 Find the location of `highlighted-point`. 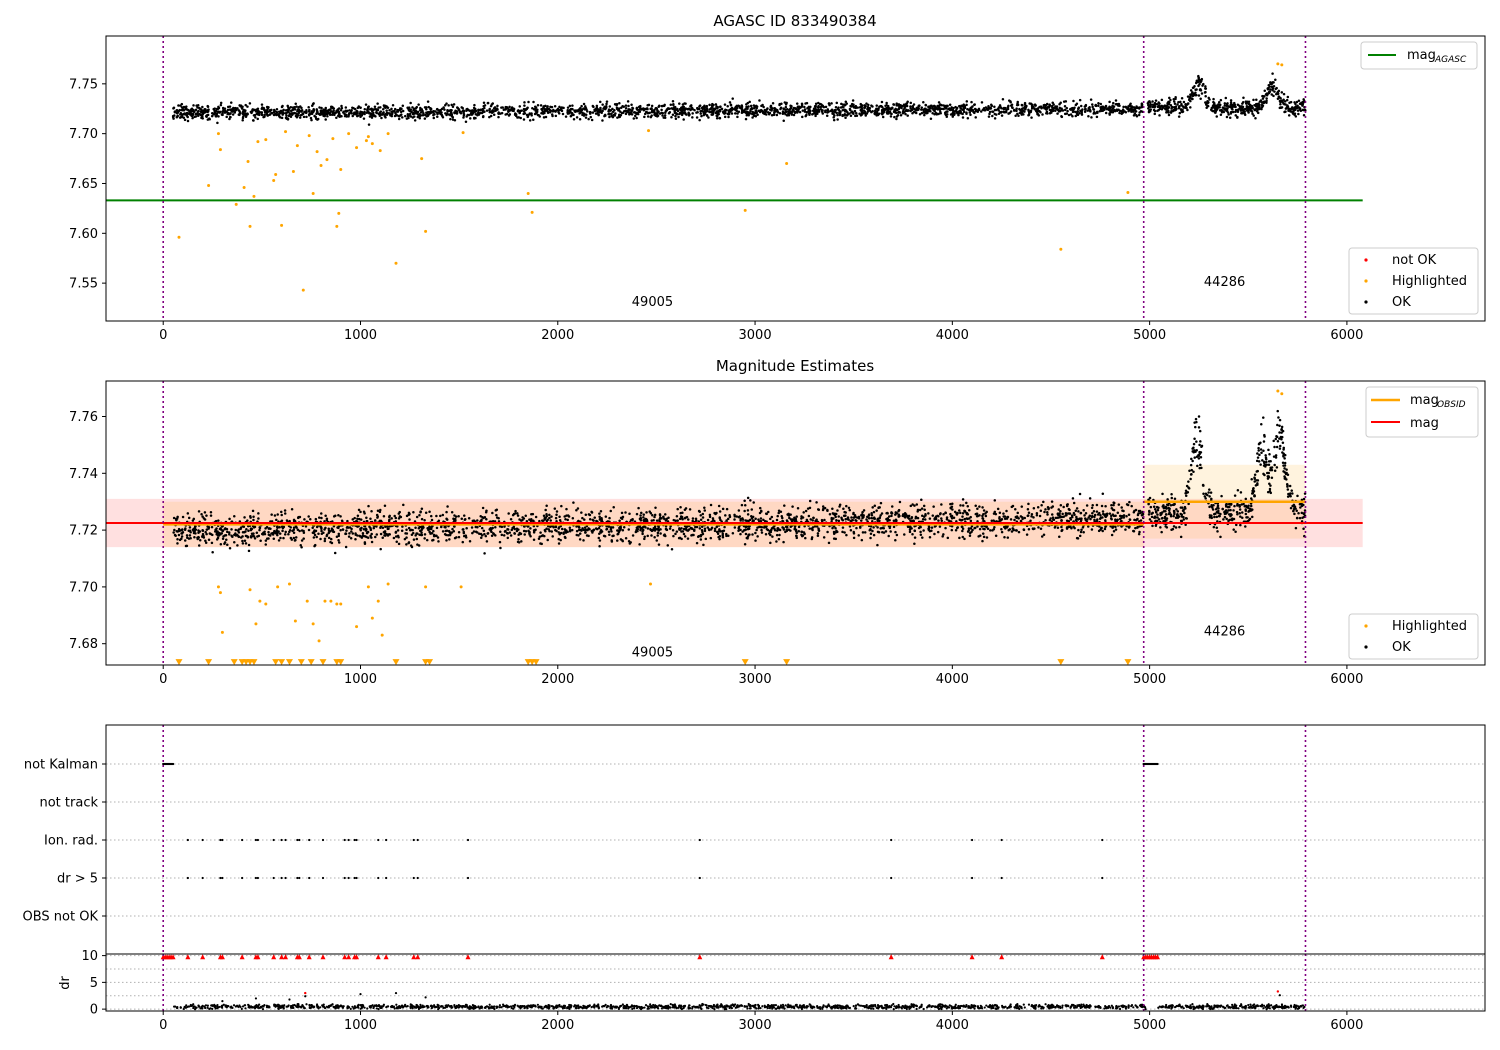

highlighted-point is located at coordinates (463, 133).